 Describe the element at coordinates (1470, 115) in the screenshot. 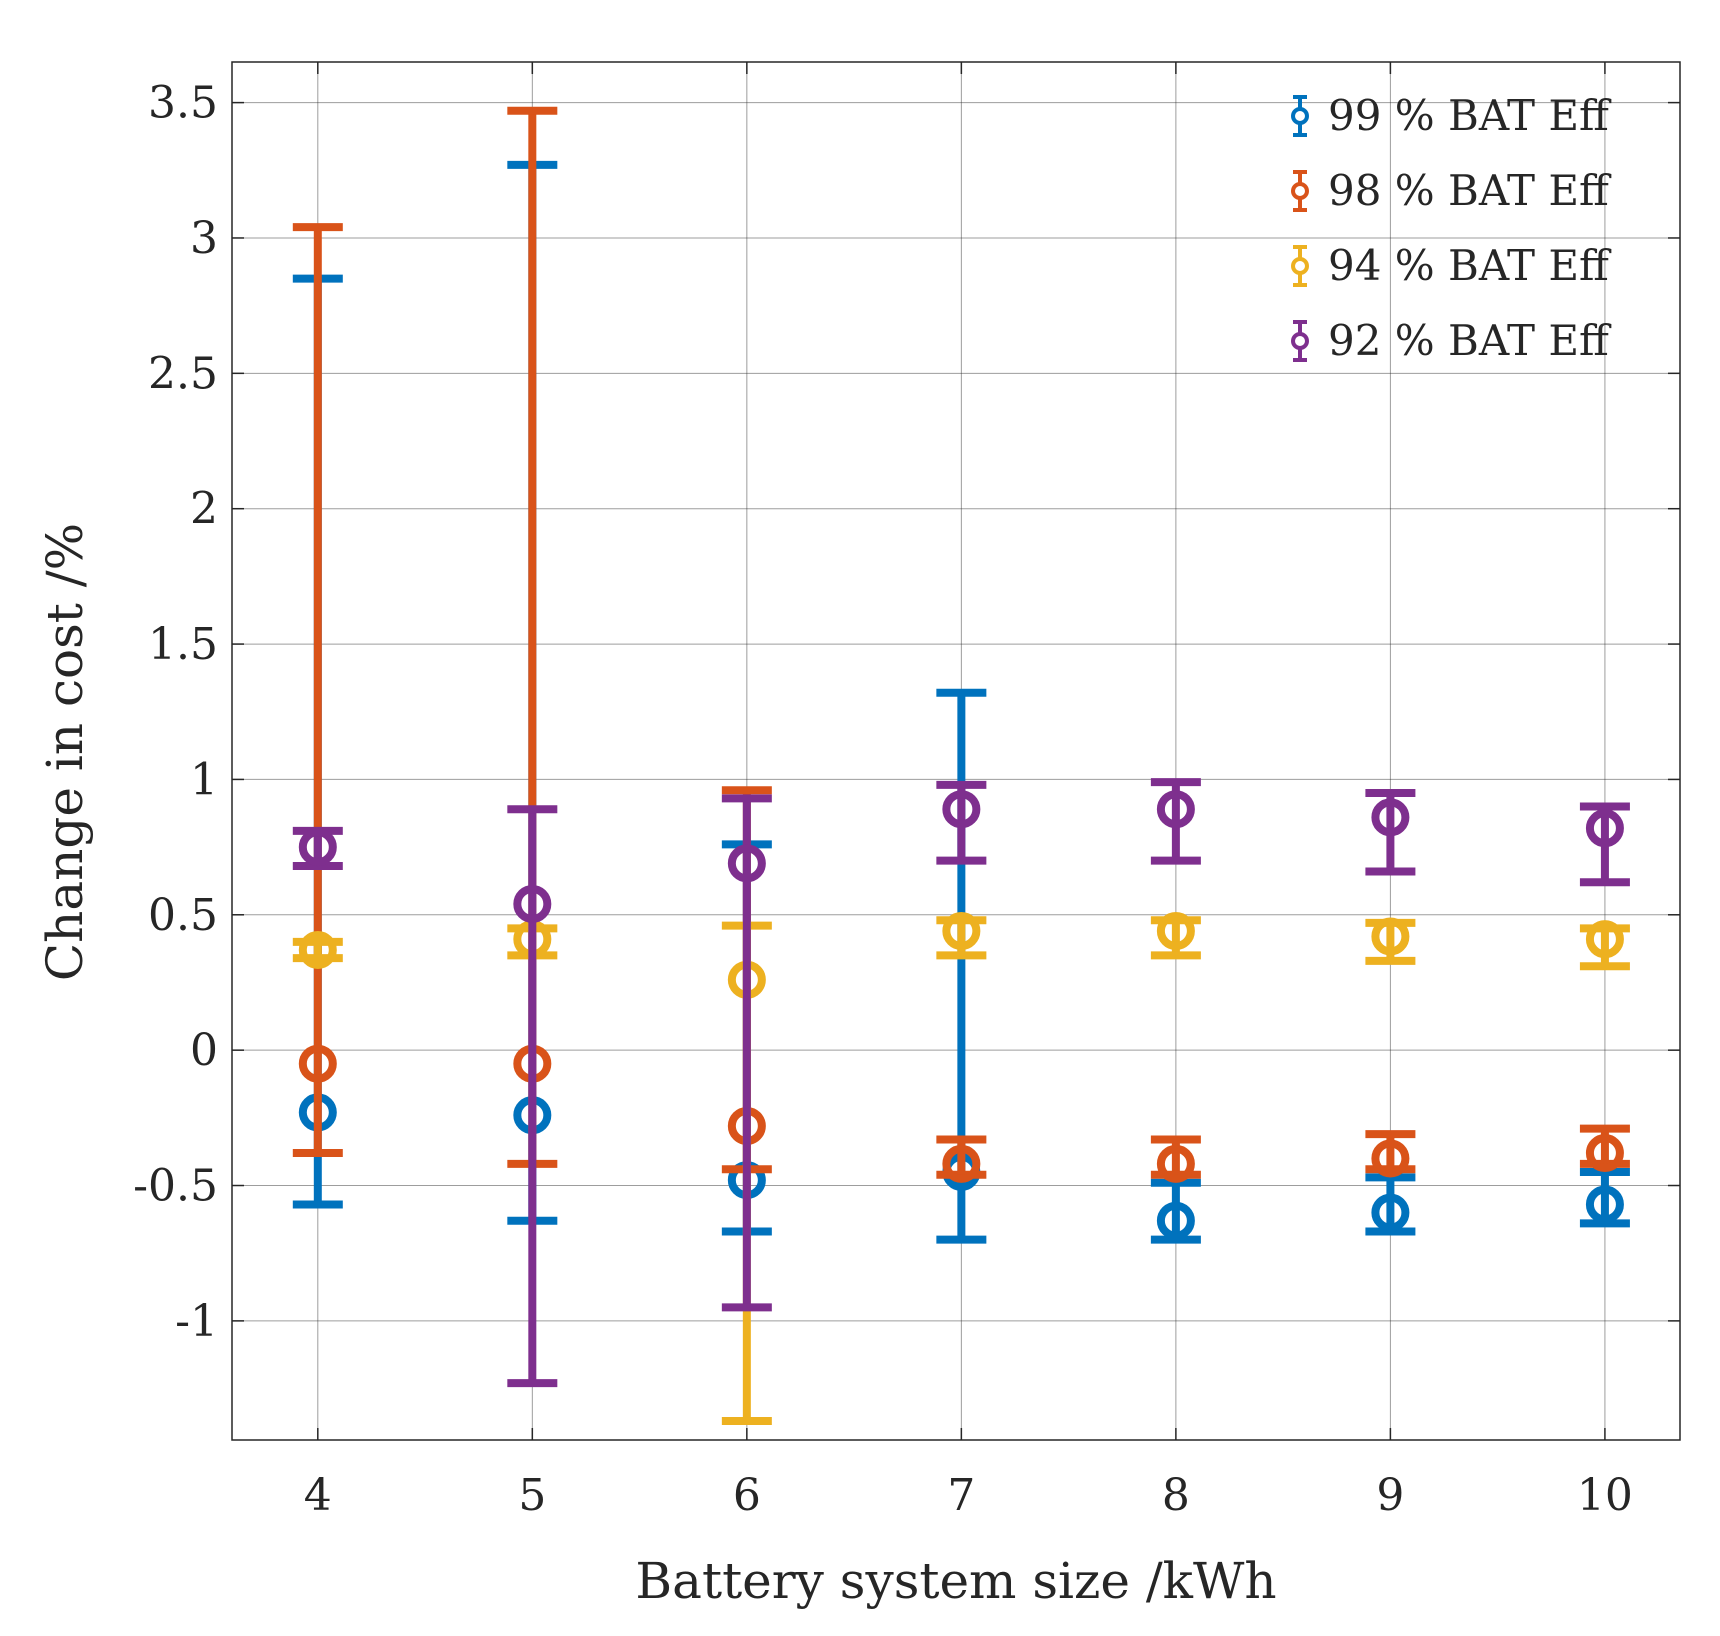

I see `legend-label: 99 % BAT Eff` at that location.